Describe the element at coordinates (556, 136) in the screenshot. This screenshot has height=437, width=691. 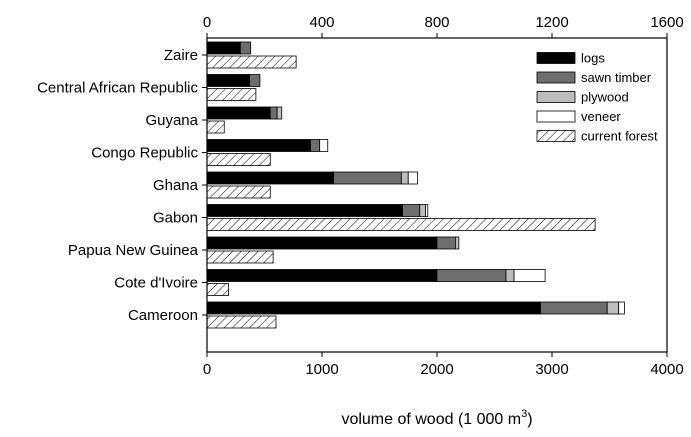
I see `legend-swatch-current-forest` at that location.